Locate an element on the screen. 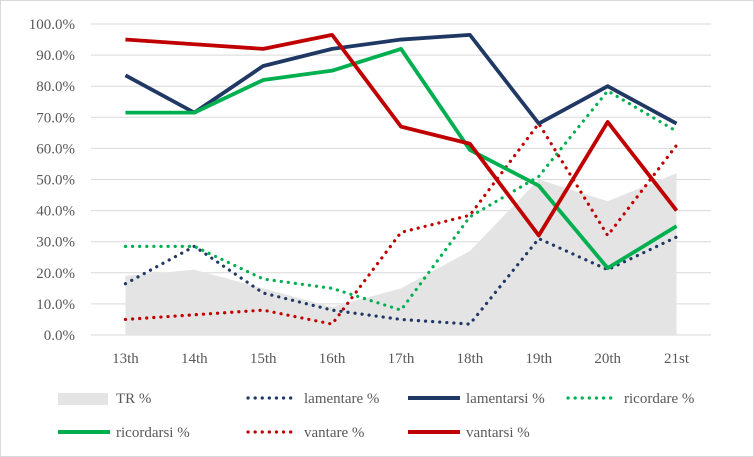  y-tick-label: 80.0% is located at coordinates (55, 87).